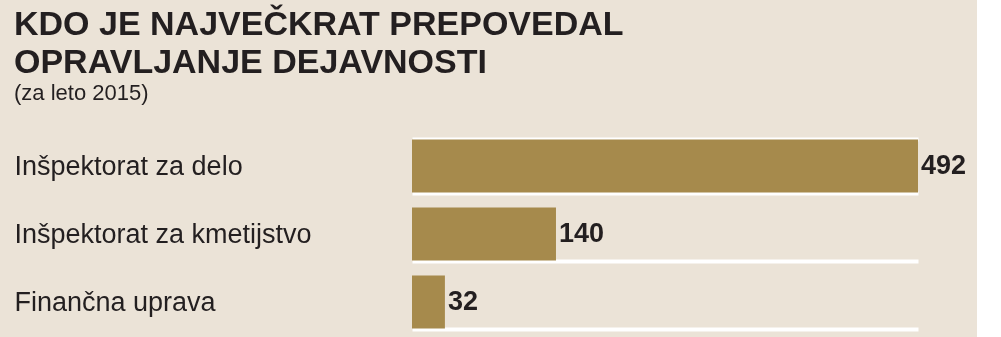 The width and height of the screenshot is (1001, 337). What do you see at coordinates (319, 42) in the screenshot?
I see `chart-title: KDO JE NAJVEČKRAT PREPOVEDAL OPRAVLJANJE DEJAVNOSTI` at bounding box center [319, 42].